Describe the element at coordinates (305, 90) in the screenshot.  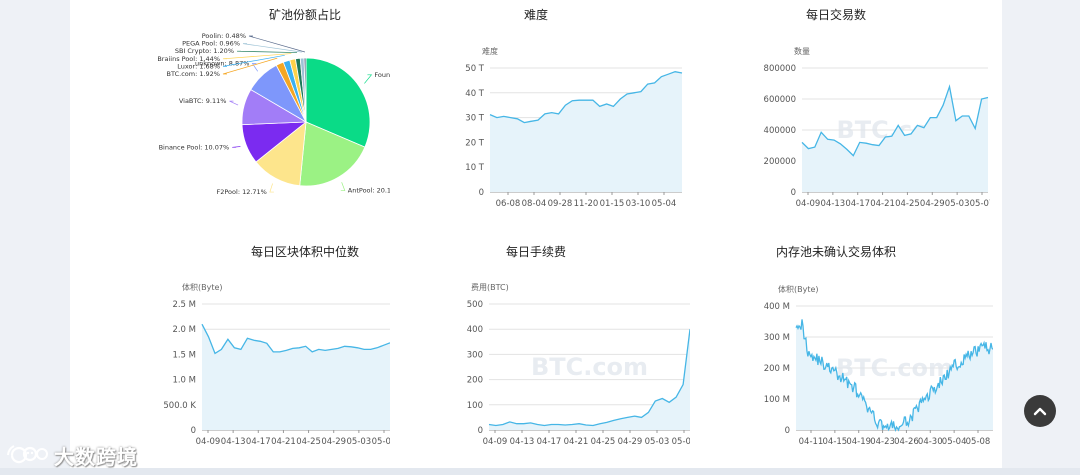
I see `pie-slice-poolin` at that location.